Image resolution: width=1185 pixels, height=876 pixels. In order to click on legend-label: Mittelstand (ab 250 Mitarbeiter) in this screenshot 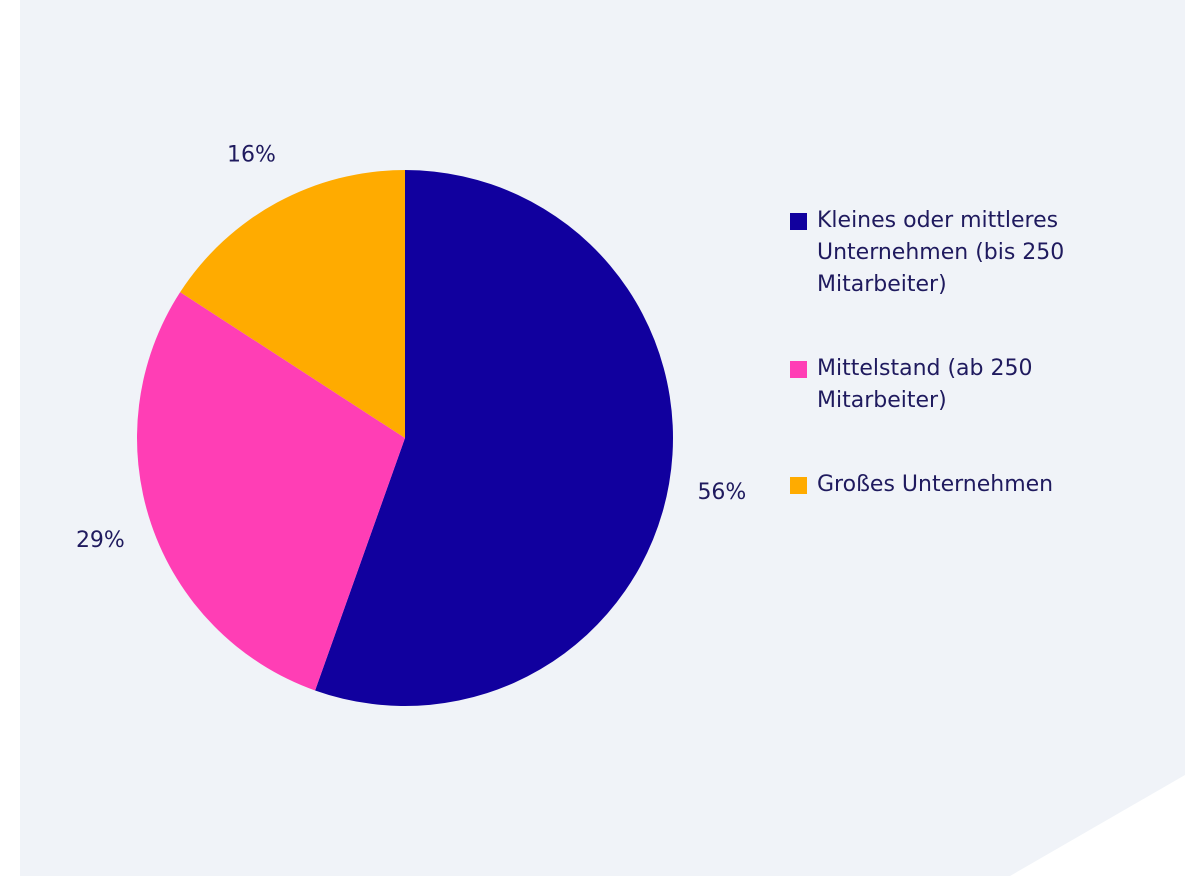, I will do `click(925, 384)`.